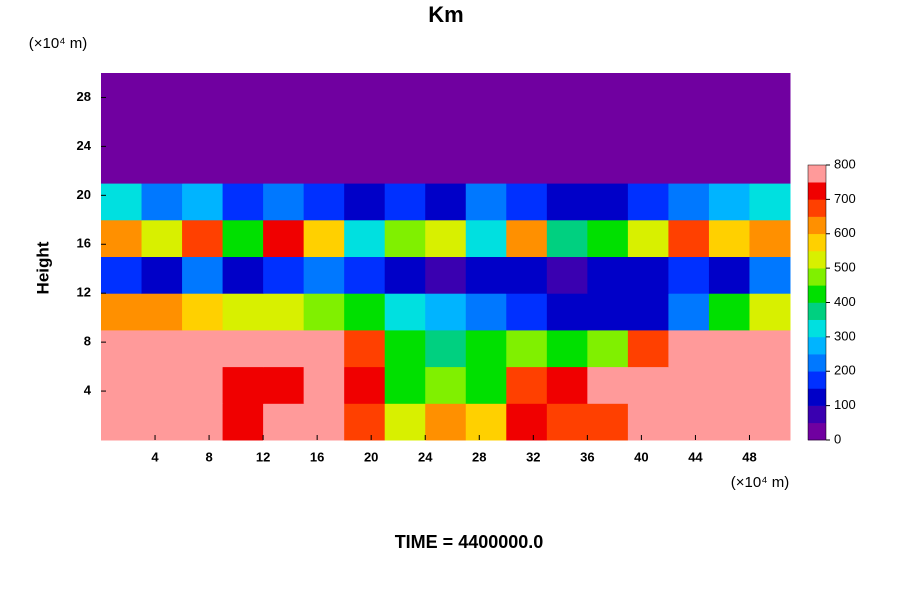 The height and width of the screenshot is (605, 900). Describe the element at coordinates (845, 335) in the screenshot. I see `colorbar-tick-label: 300` at that location.